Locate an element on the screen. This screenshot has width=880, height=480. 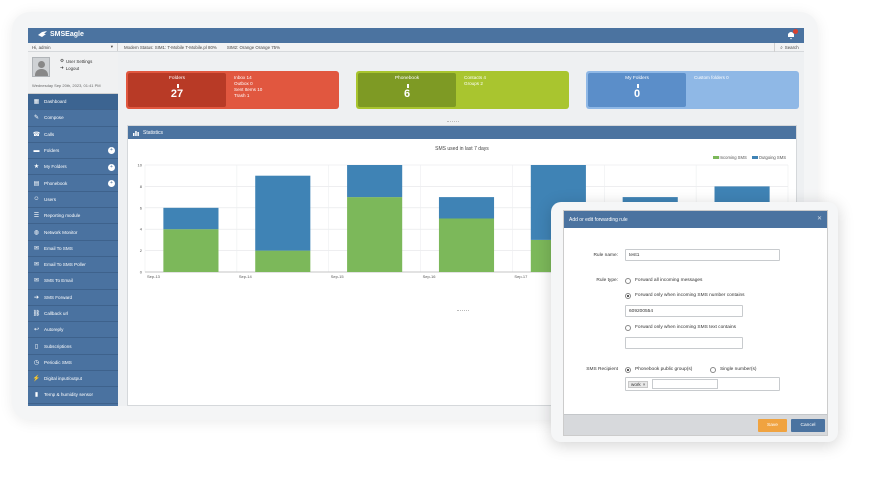
sidebar-item-periodic-sms: ◷ Periodic SMS is located at coordinates (73, 363).